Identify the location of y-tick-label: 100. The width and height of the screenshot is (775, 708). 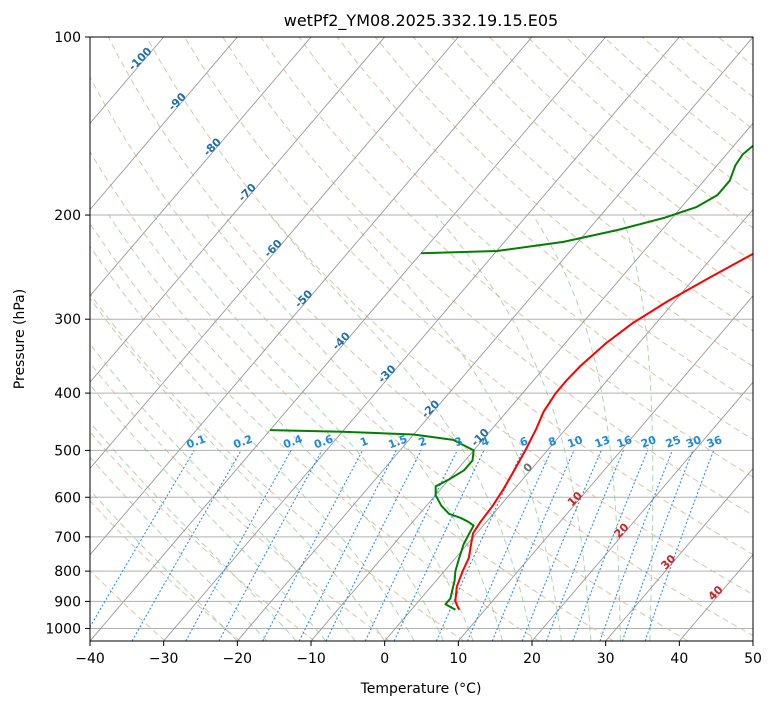
(67, 38).